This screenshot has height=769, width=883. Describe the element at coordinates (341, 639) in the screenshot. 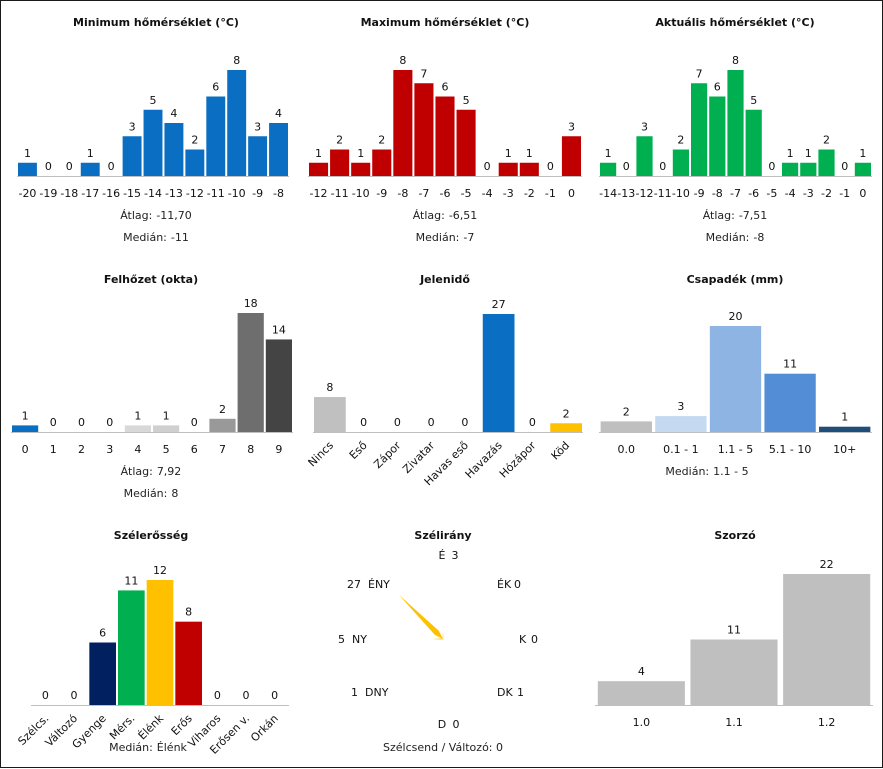

I see `direction-value: 5` at that location.